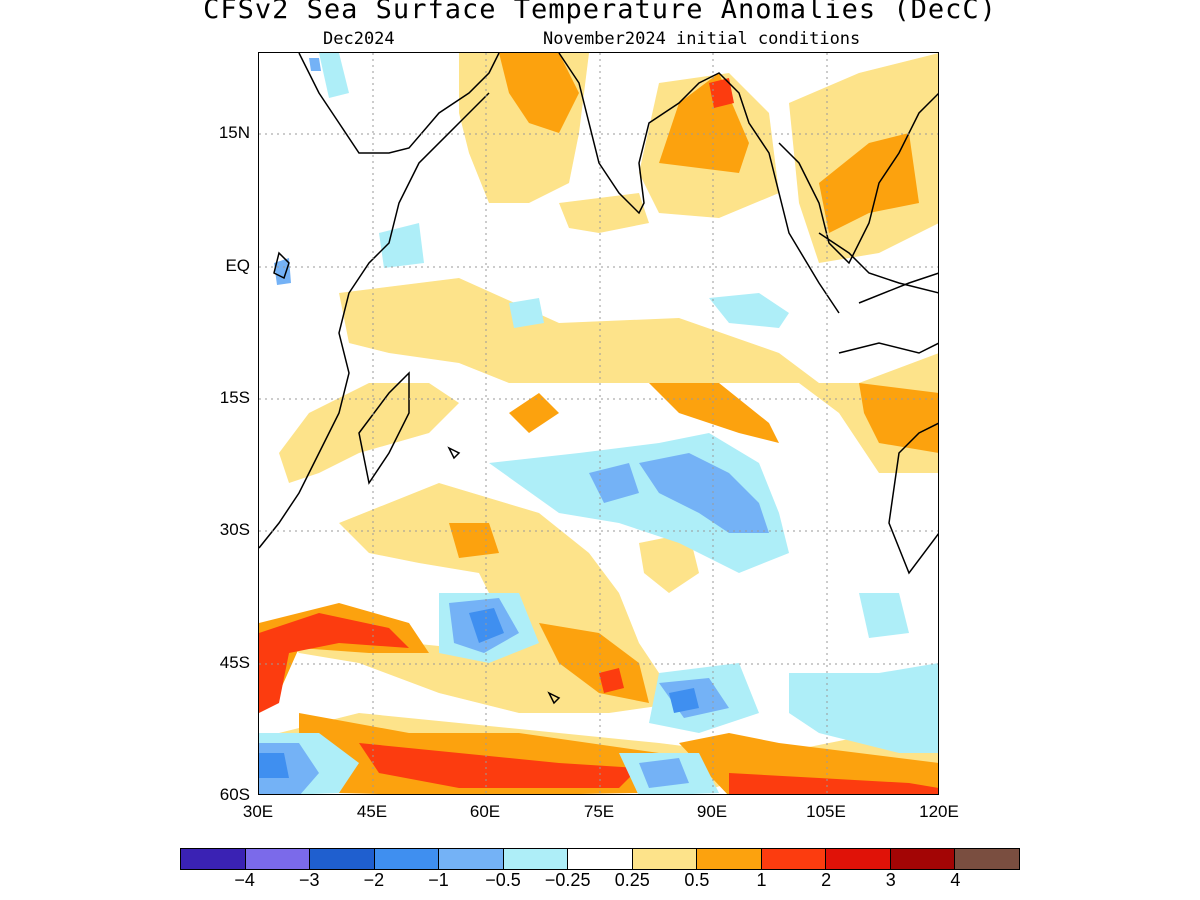  Describe the element at coordinates (826, 880) in the screenshot. I see `colorbar-label: 2` at that location.